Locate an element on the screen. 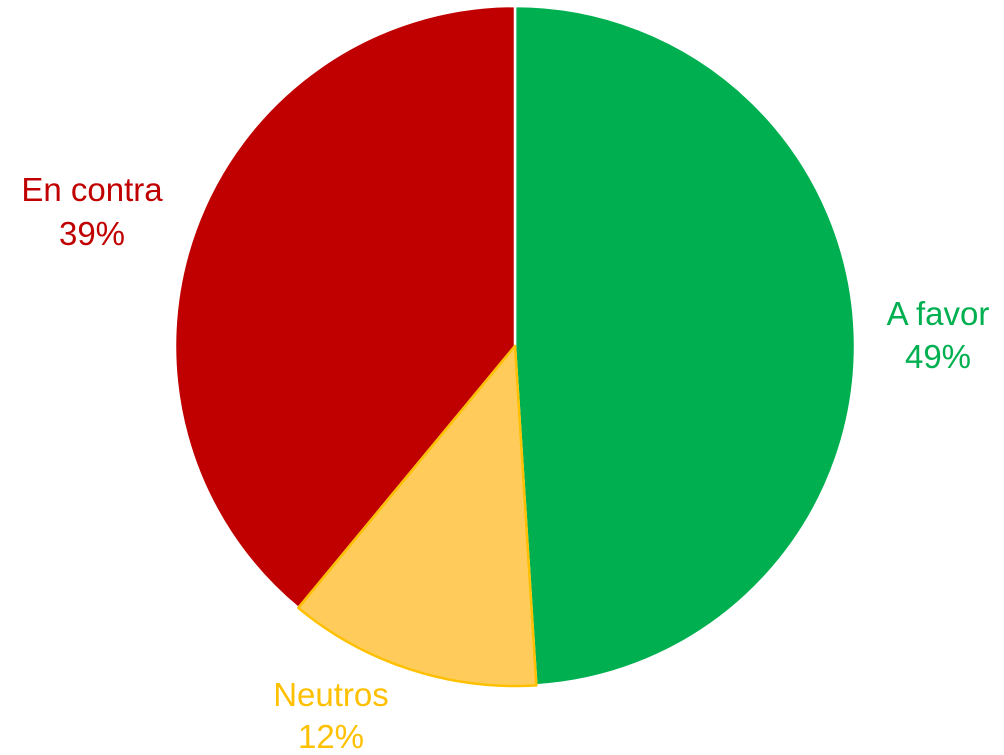 The image size is (1004, 755). label-a-favor: A favor is located at coordinates (938, 313).